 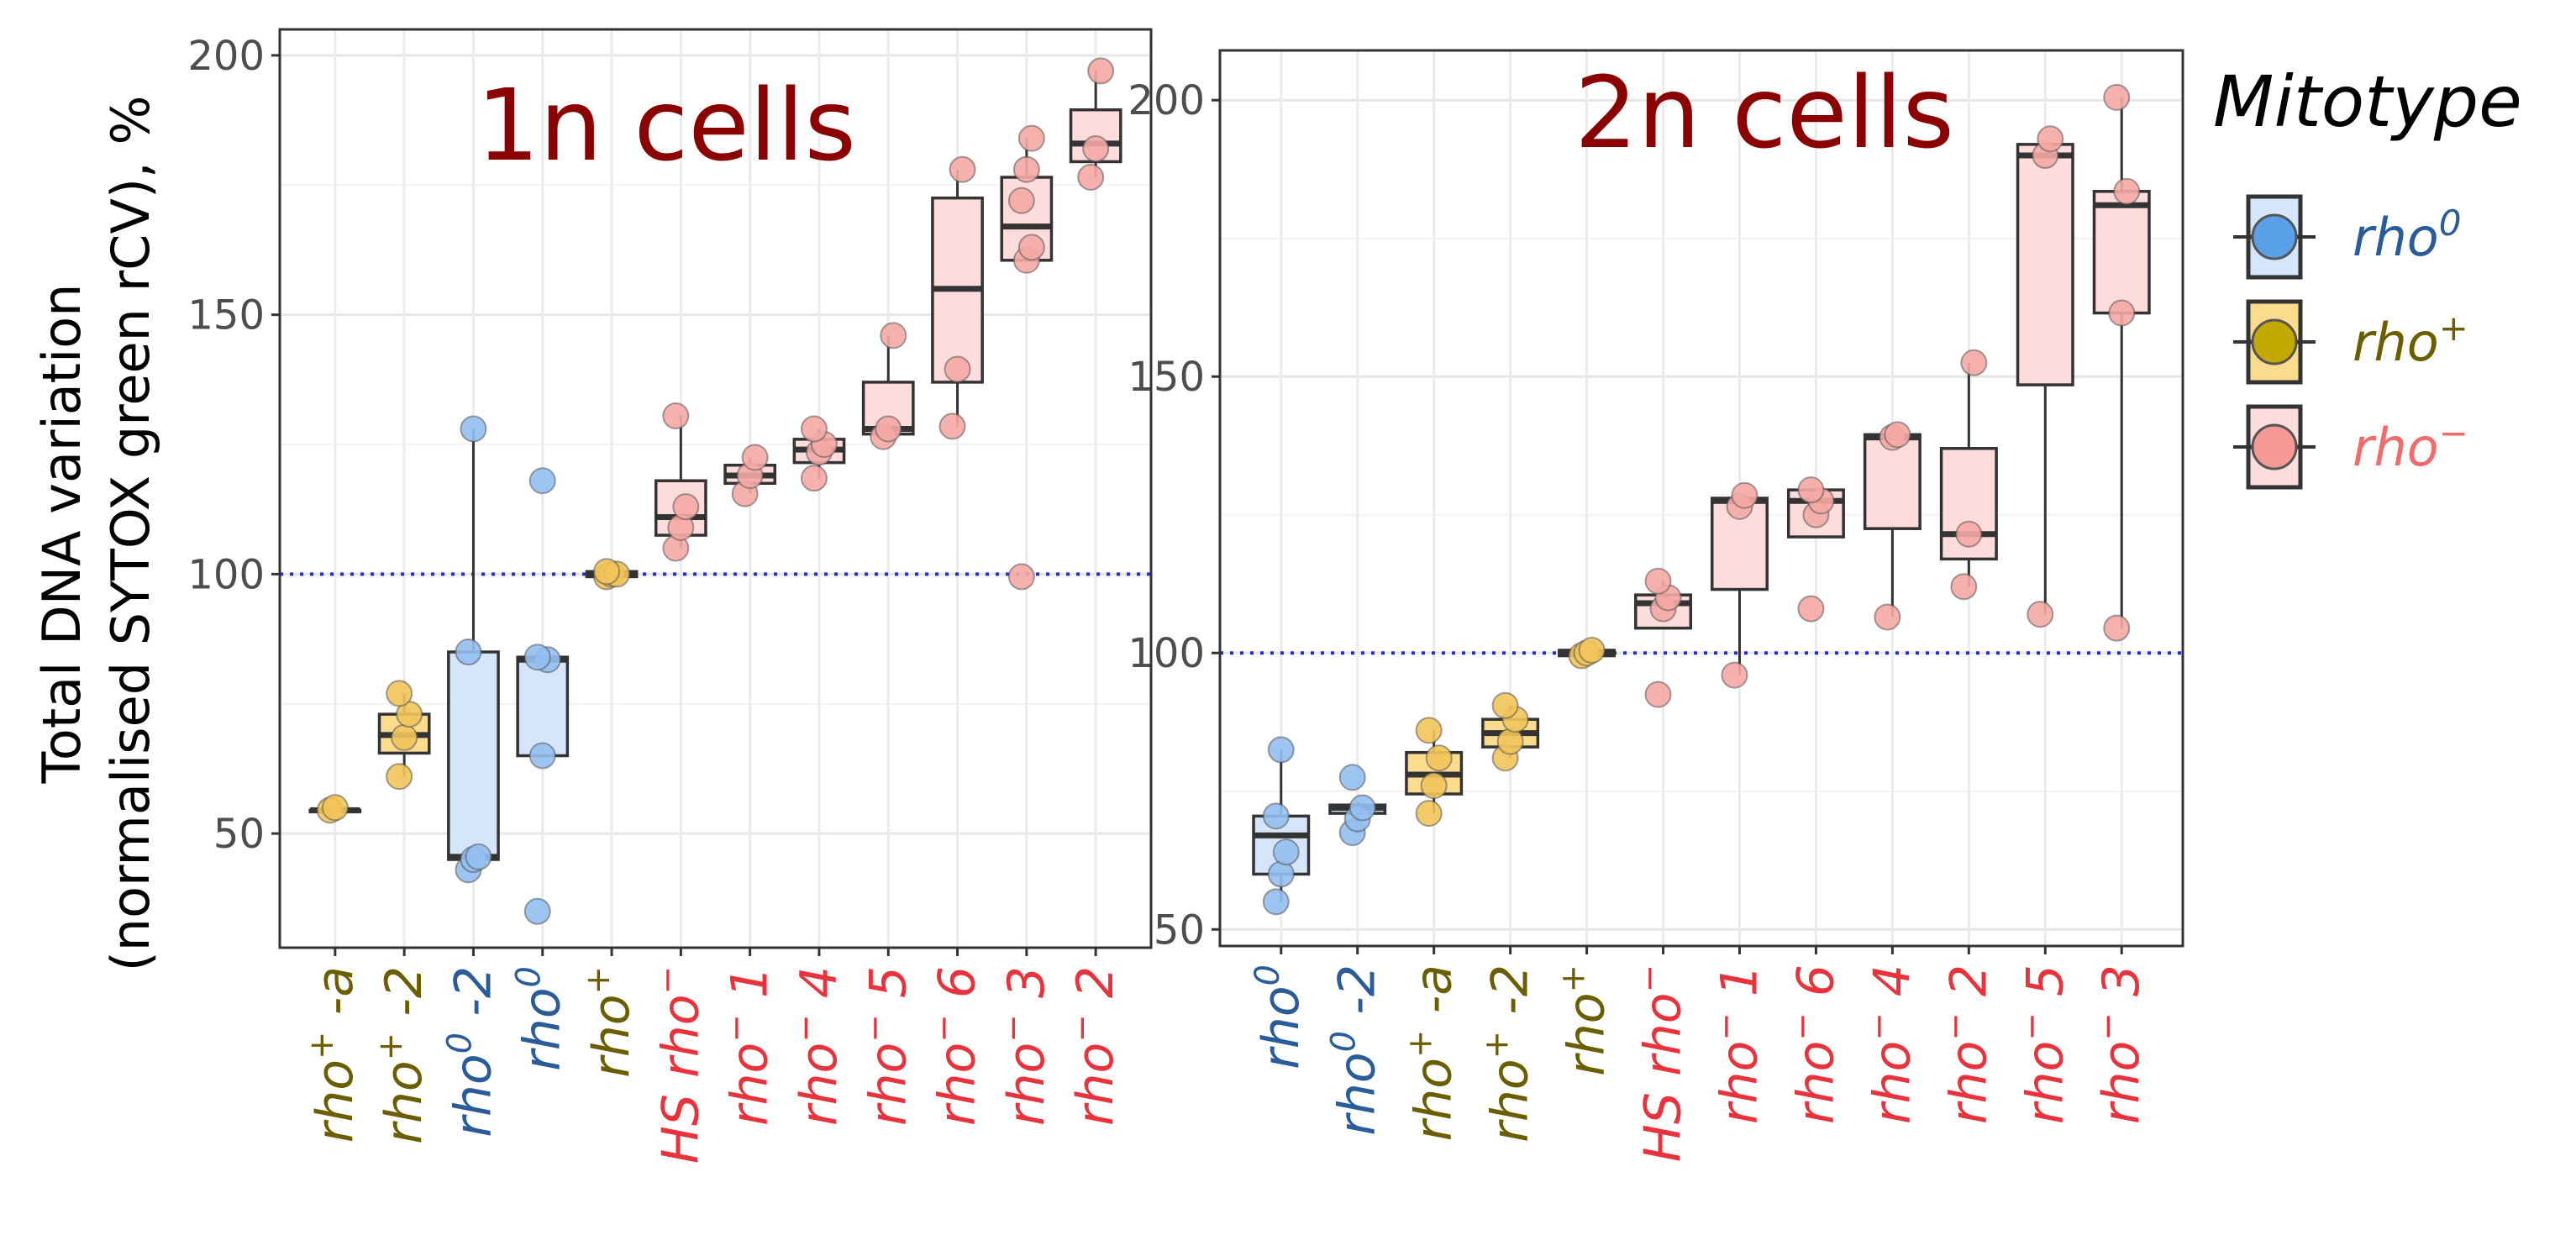 What do you see at coordinates (2350, 447) in the screenshot?
I see `legend-item-rhominus: rho−` at bounding box center [2350, 447].